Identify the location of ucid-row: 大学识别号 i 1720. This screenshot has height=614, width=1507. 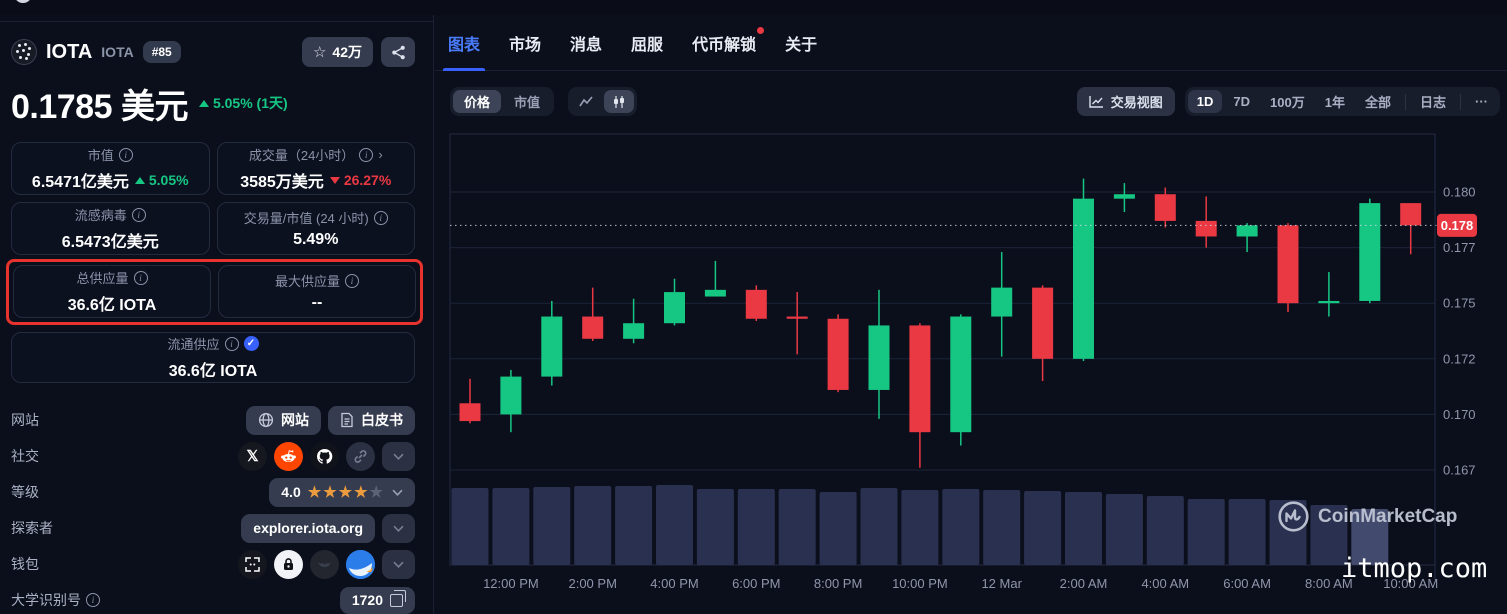
(213, 598).